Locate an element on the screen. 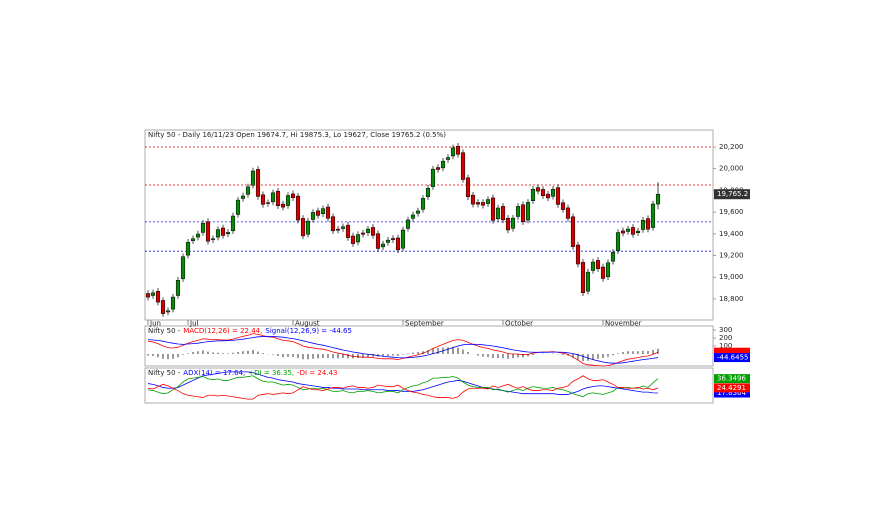  y-tick-label: 19,000 is located at coordinates (731, 277).